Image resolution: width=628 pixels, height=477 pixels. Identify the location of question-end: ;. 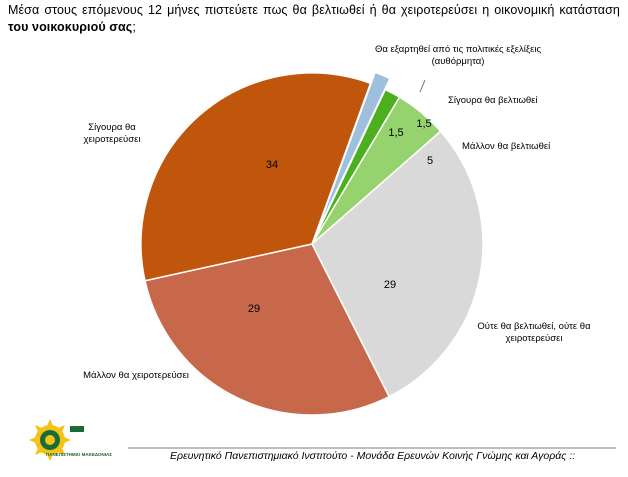
(134, 27).